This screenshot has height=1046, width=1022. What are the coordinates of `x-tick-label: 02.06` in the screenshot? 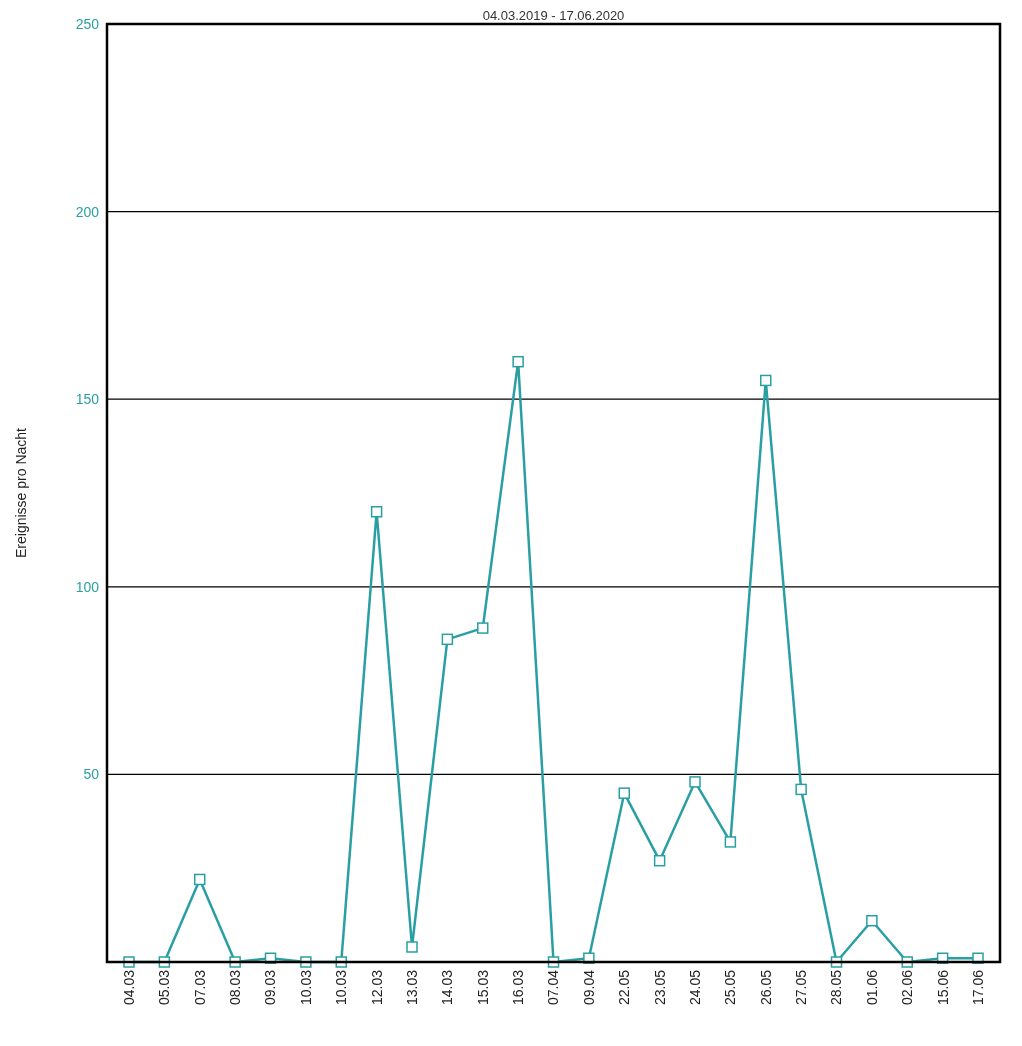 It's located at (907, 987).